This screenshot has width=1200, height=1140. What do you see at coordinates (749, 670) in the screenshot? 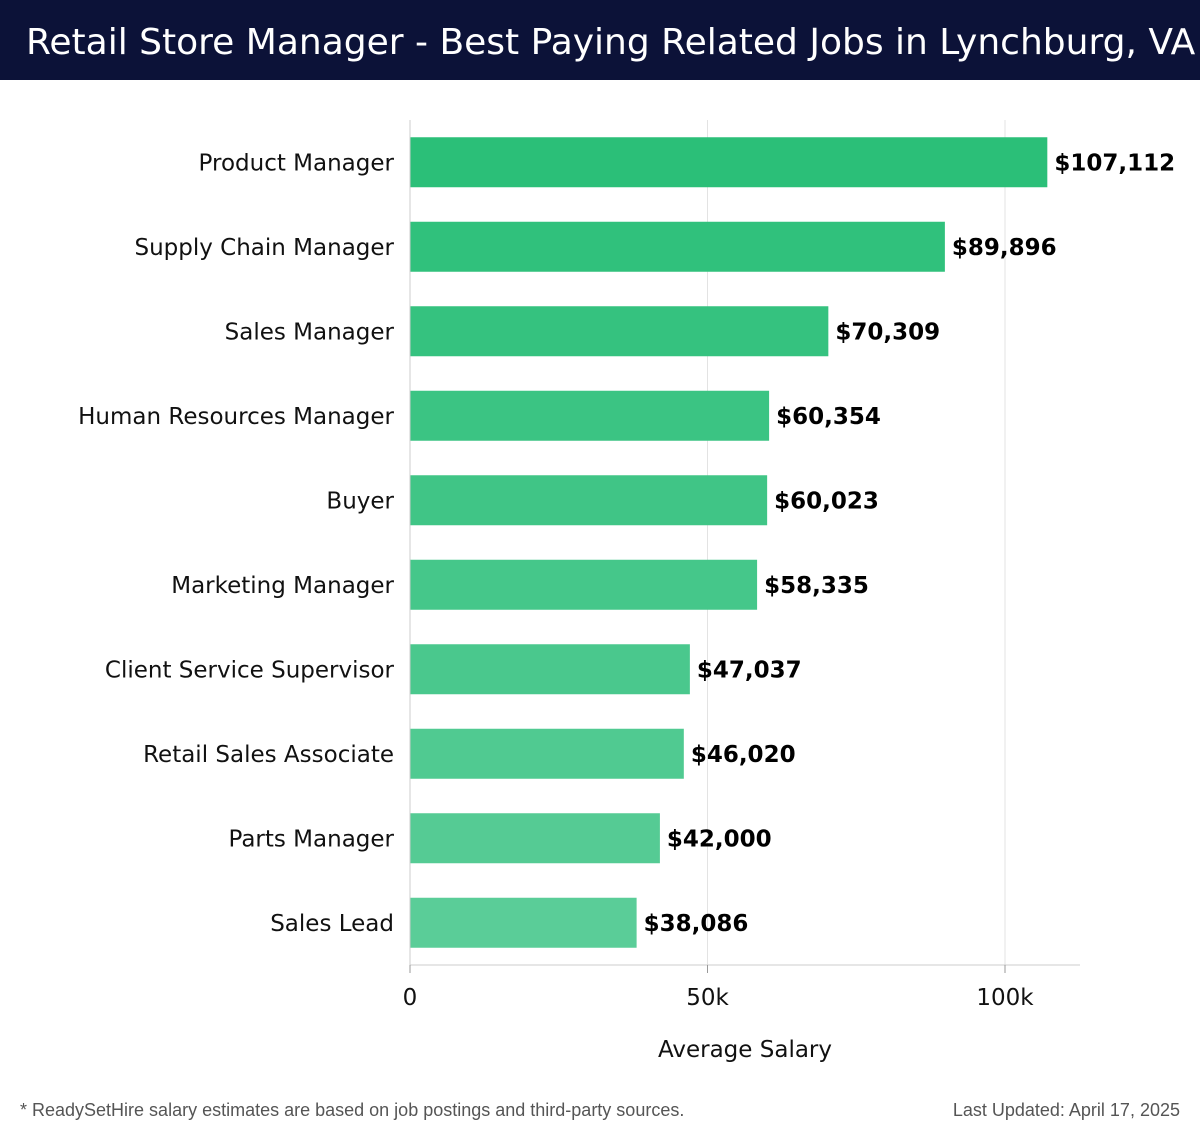
I see `data-label: $47,037` at bounding box center [749, 670].